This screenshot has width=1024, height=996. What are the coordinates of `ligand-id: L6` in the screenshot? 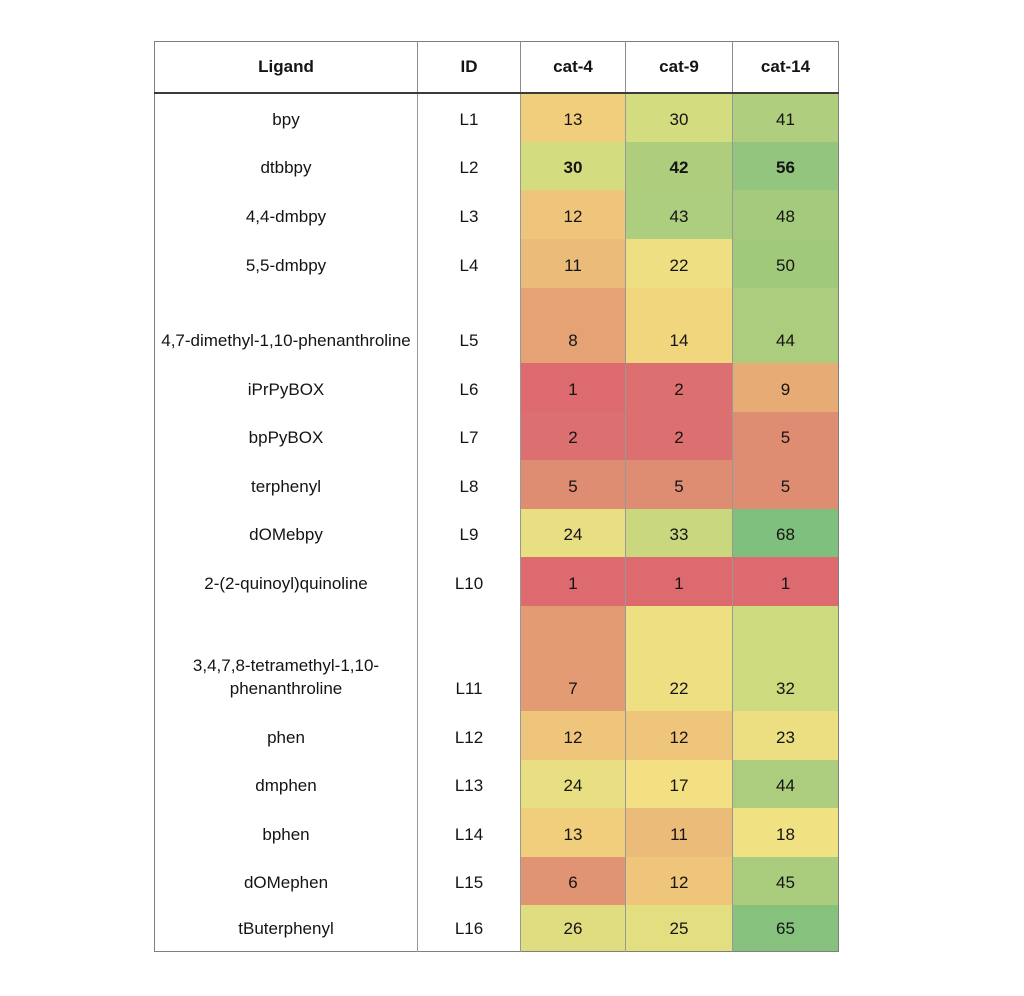 It's located at (469, 387).